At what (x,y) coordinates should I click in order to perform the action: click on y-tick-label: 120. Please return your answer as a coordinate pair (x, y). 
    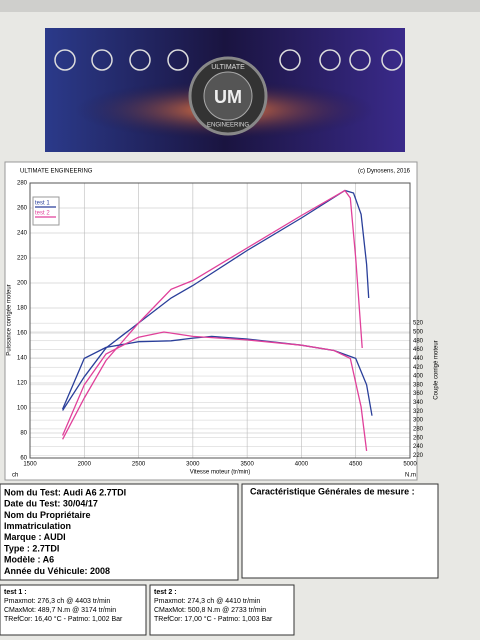
    Looking at the image, I should click on (22, 384).